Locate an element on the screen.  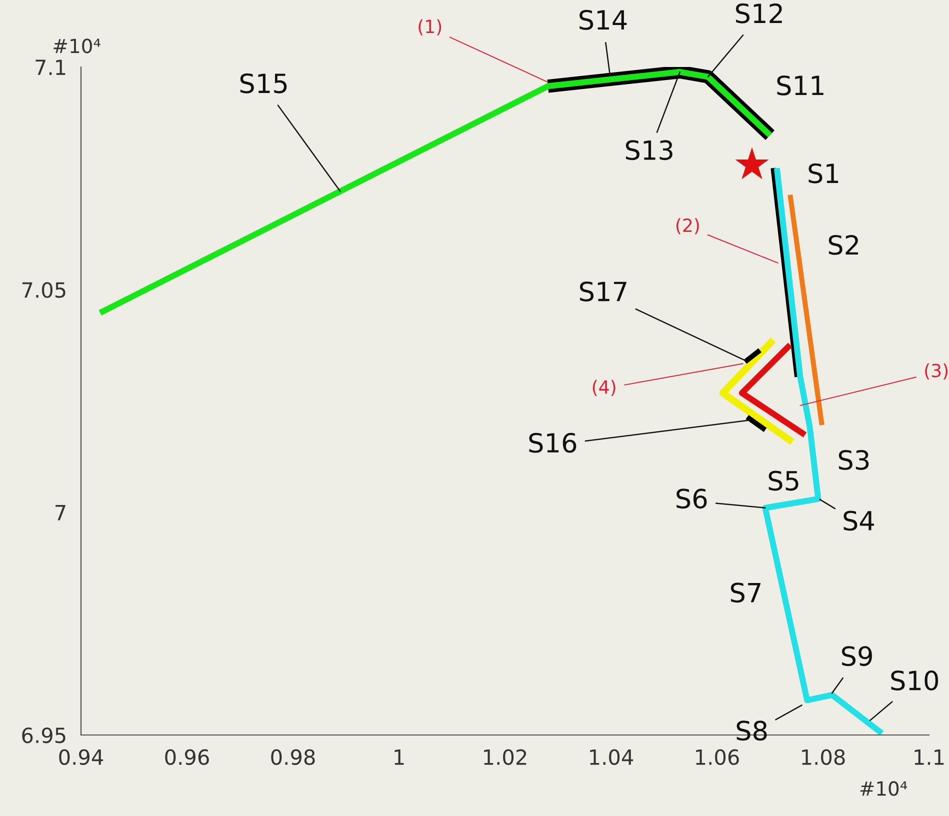
x-tick-label: 1 is located at coordinates (399, 757).